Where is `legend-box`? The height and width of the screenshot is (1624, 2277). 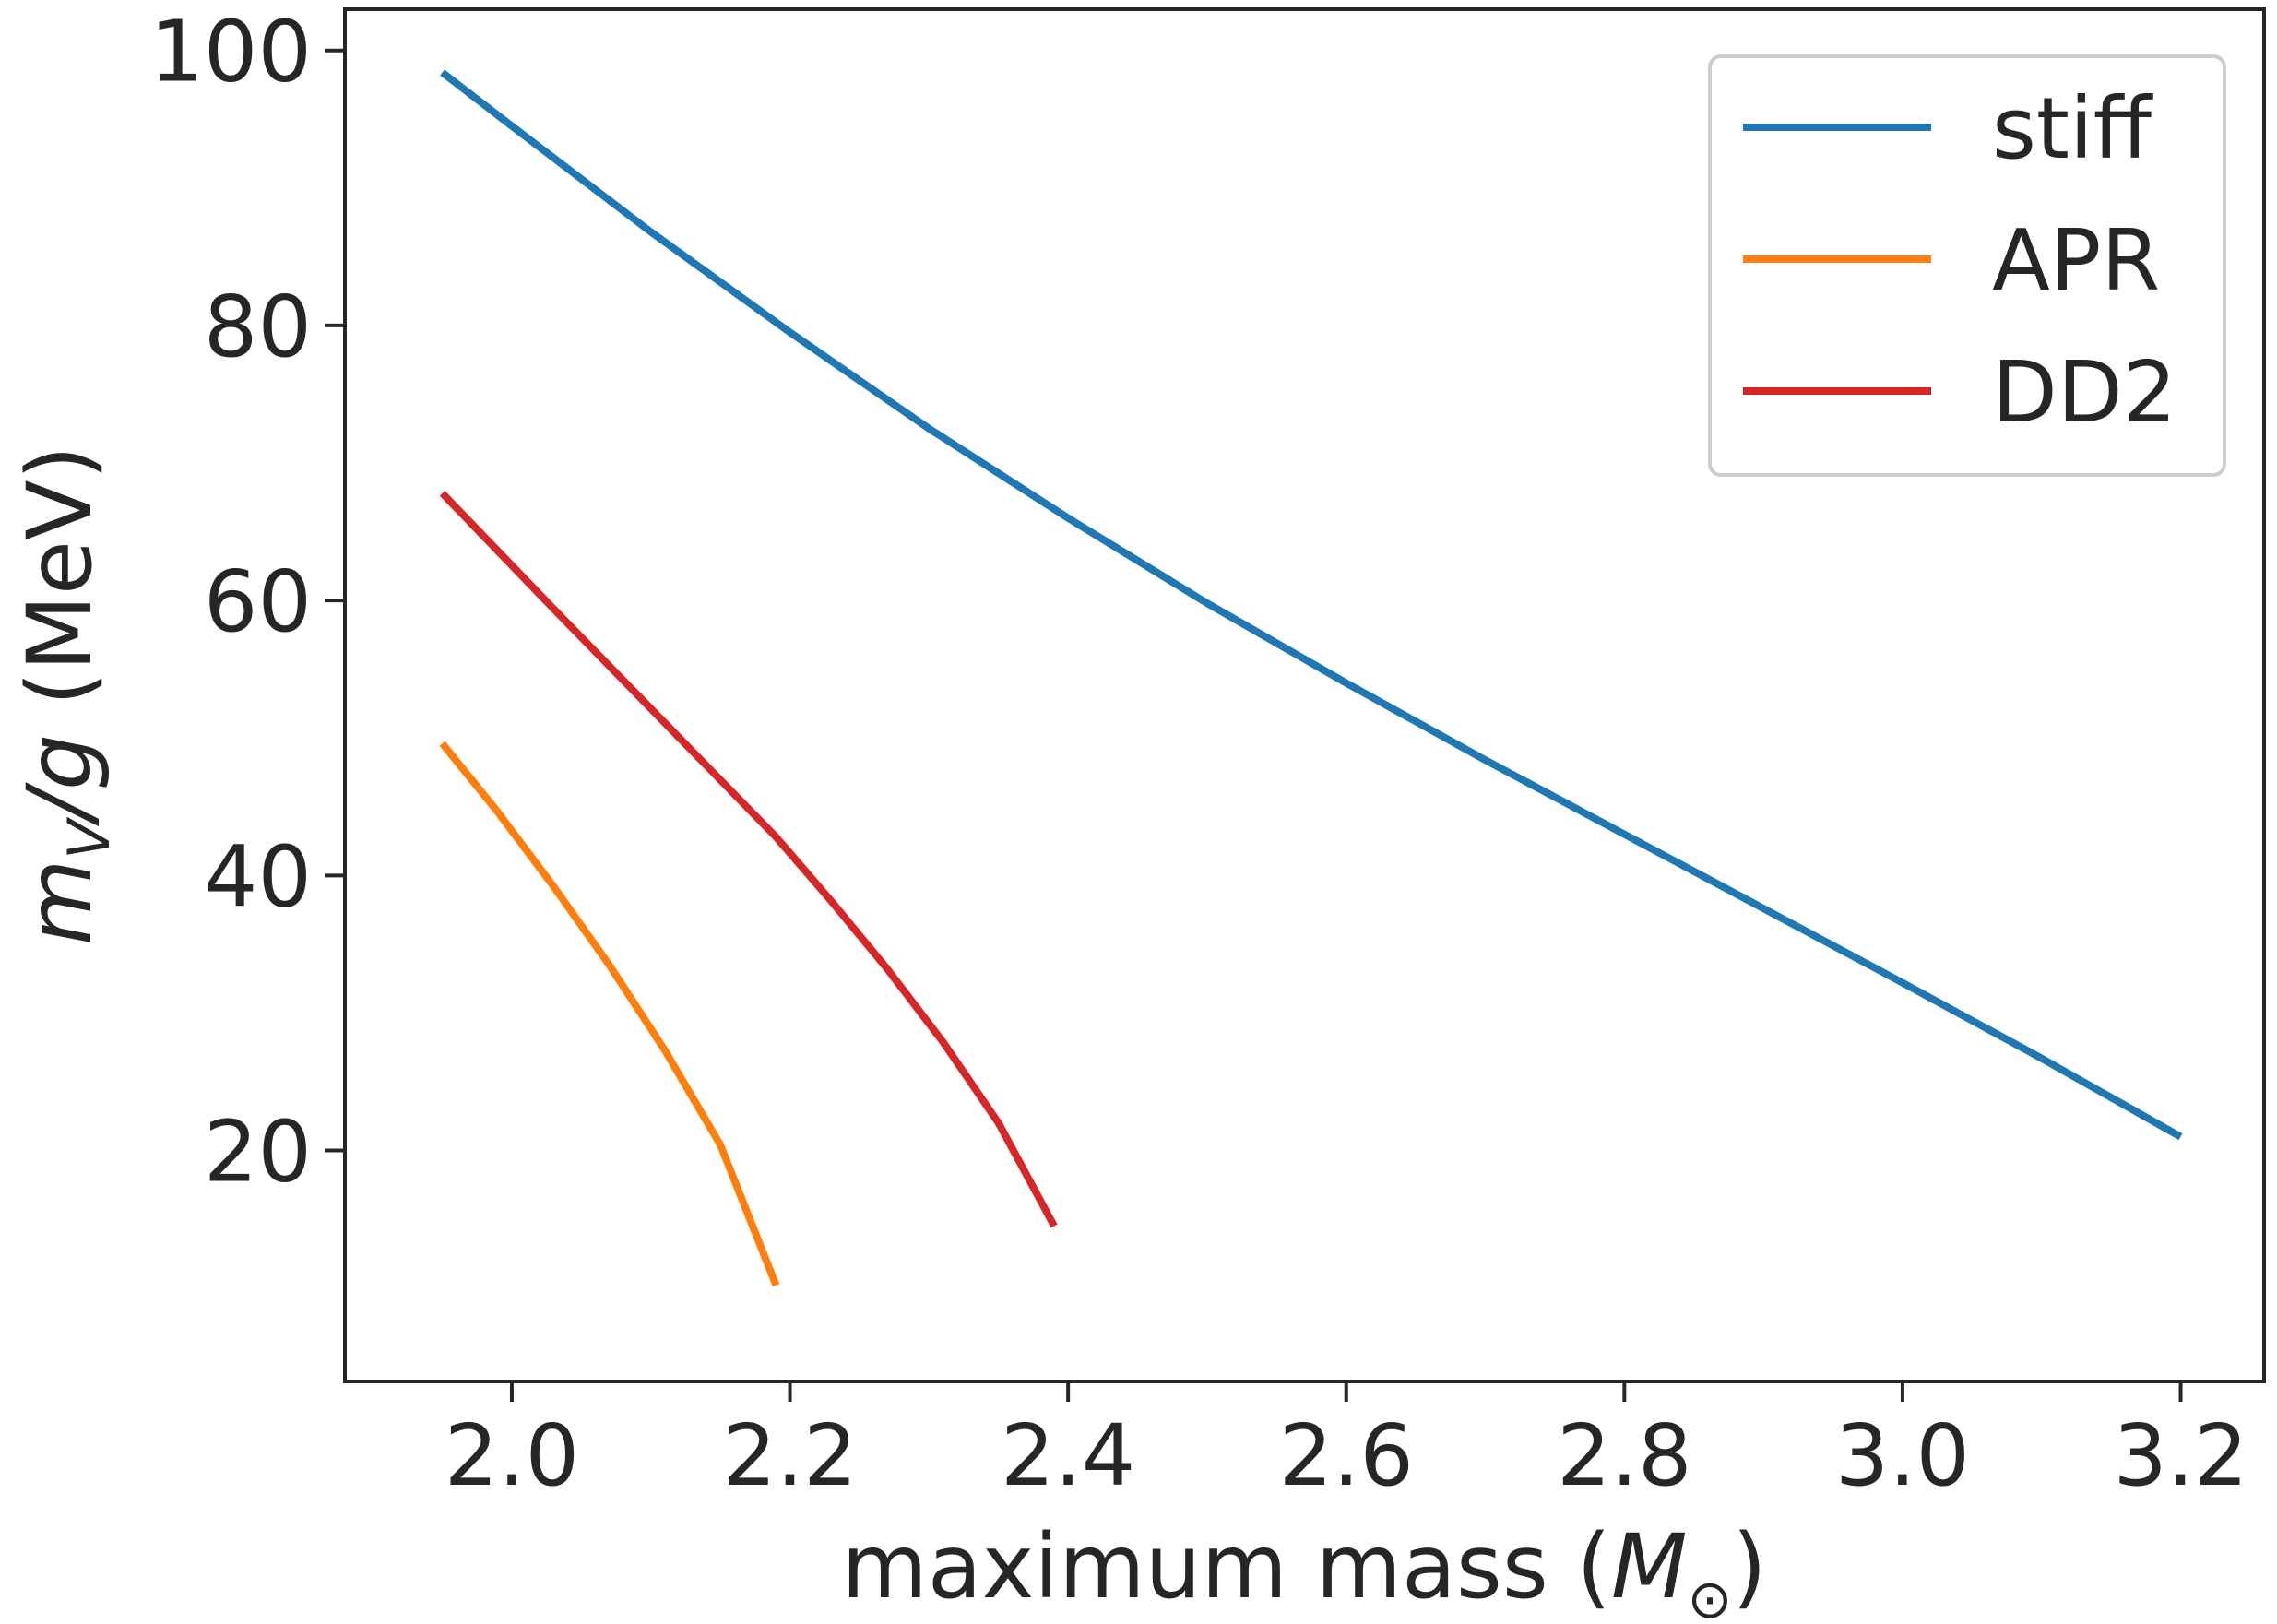 legend-box is located at coordinates (1967, 265).